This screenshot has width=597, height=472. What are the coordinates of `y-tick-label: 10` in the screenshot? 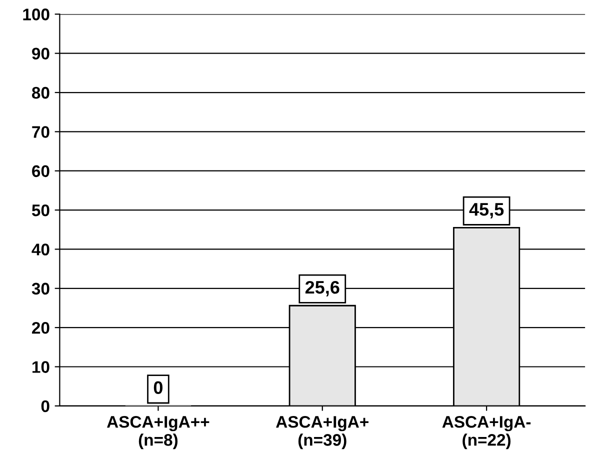 It's located at (41, 367).